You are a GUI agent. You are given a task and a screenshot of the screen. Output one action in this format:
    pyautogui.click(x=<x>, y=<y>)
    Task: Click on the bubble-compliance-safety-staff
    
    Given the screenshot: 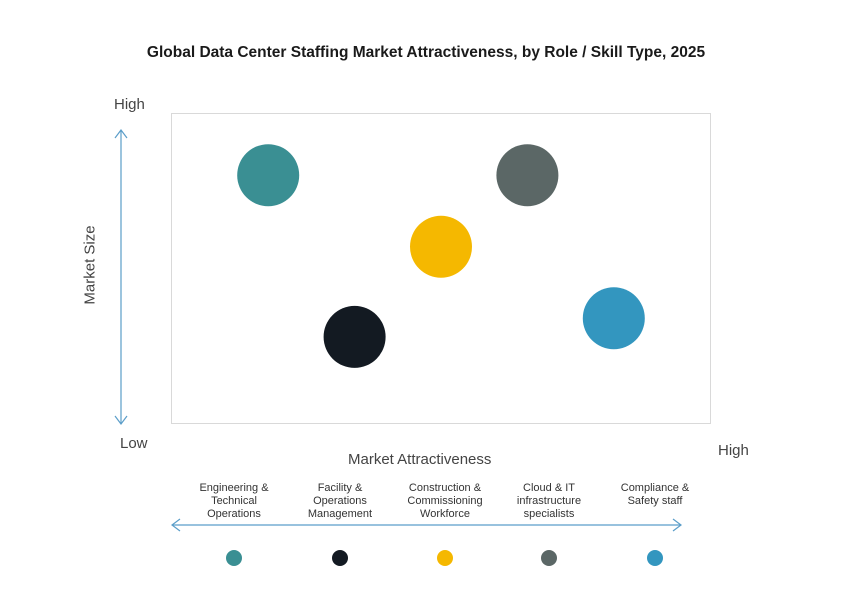 What is the action you would take?
    pyautogui.click(x=613, y=318)
    